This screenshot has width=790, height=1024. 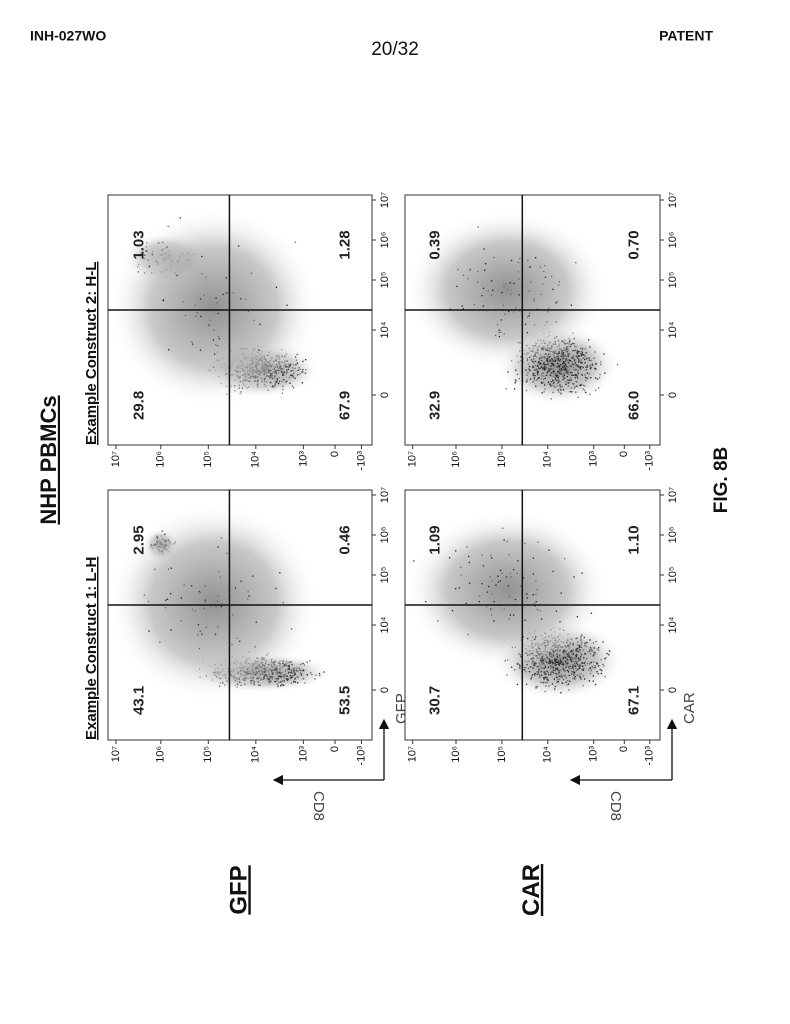 I want to click on y-tick-label: 10⁷, so click(x=116, y=754).